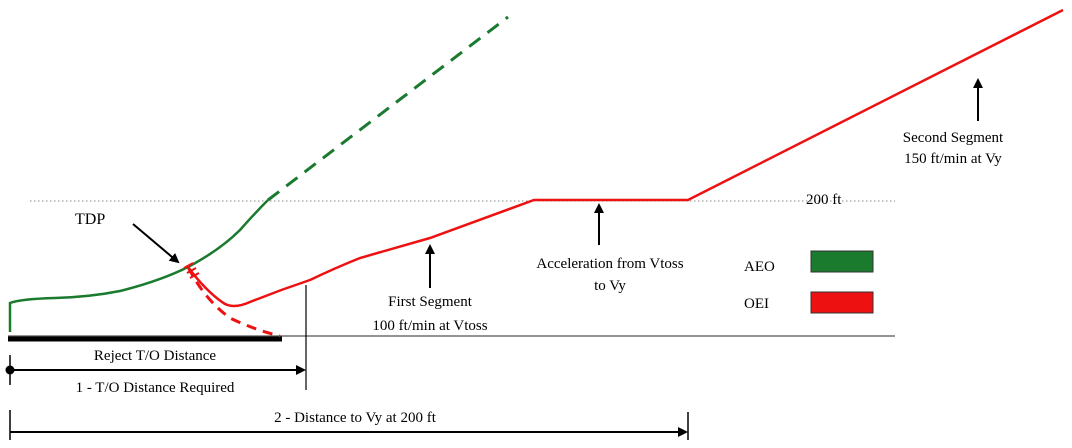 The width and height of the screenshot is (1072, 448). What do you see at coordinates (759, 267) in the screenshot?
I see `legend-aeo-label: AEO` at bounding box center [759, 267].